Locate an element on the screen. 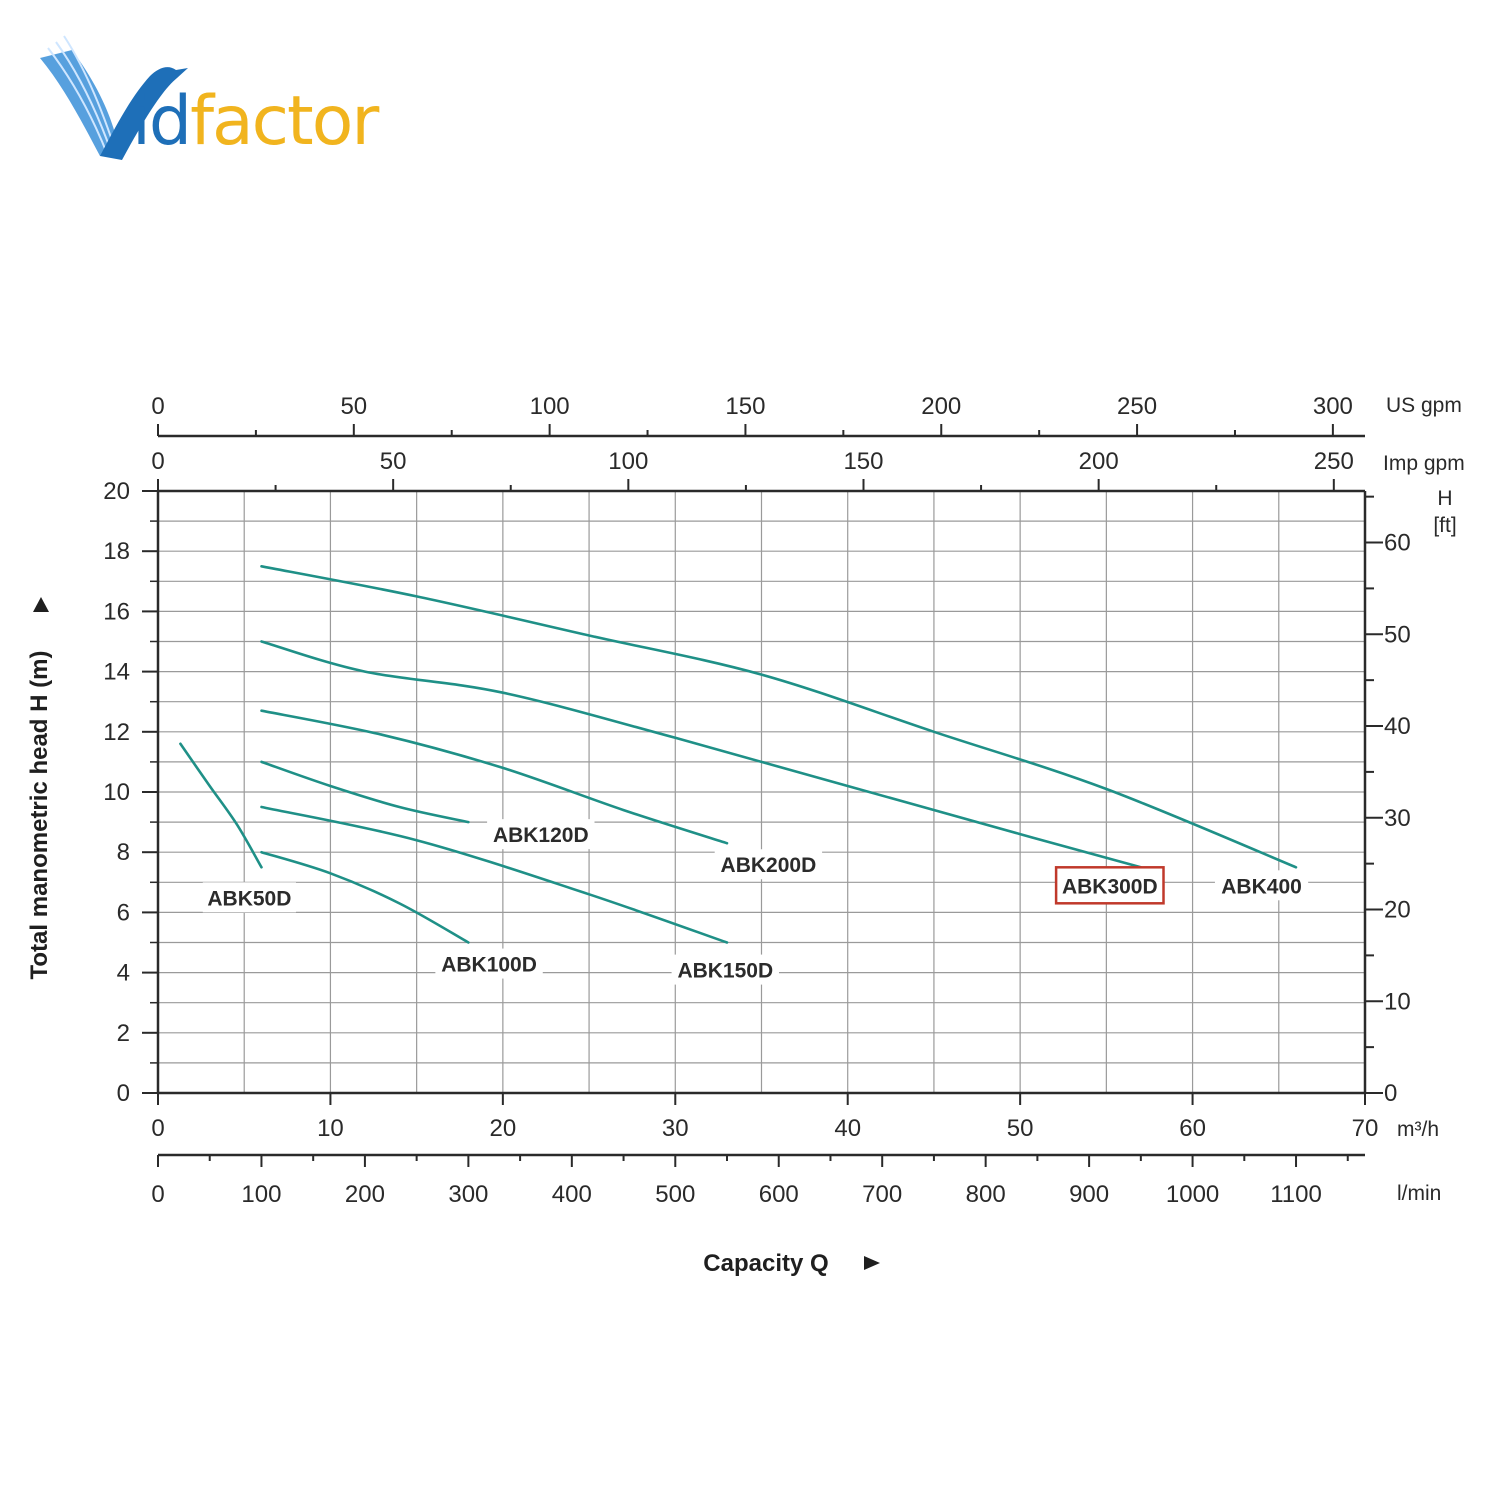  series-label-abk120d: ABK120D is located at coordinates (541, 835).